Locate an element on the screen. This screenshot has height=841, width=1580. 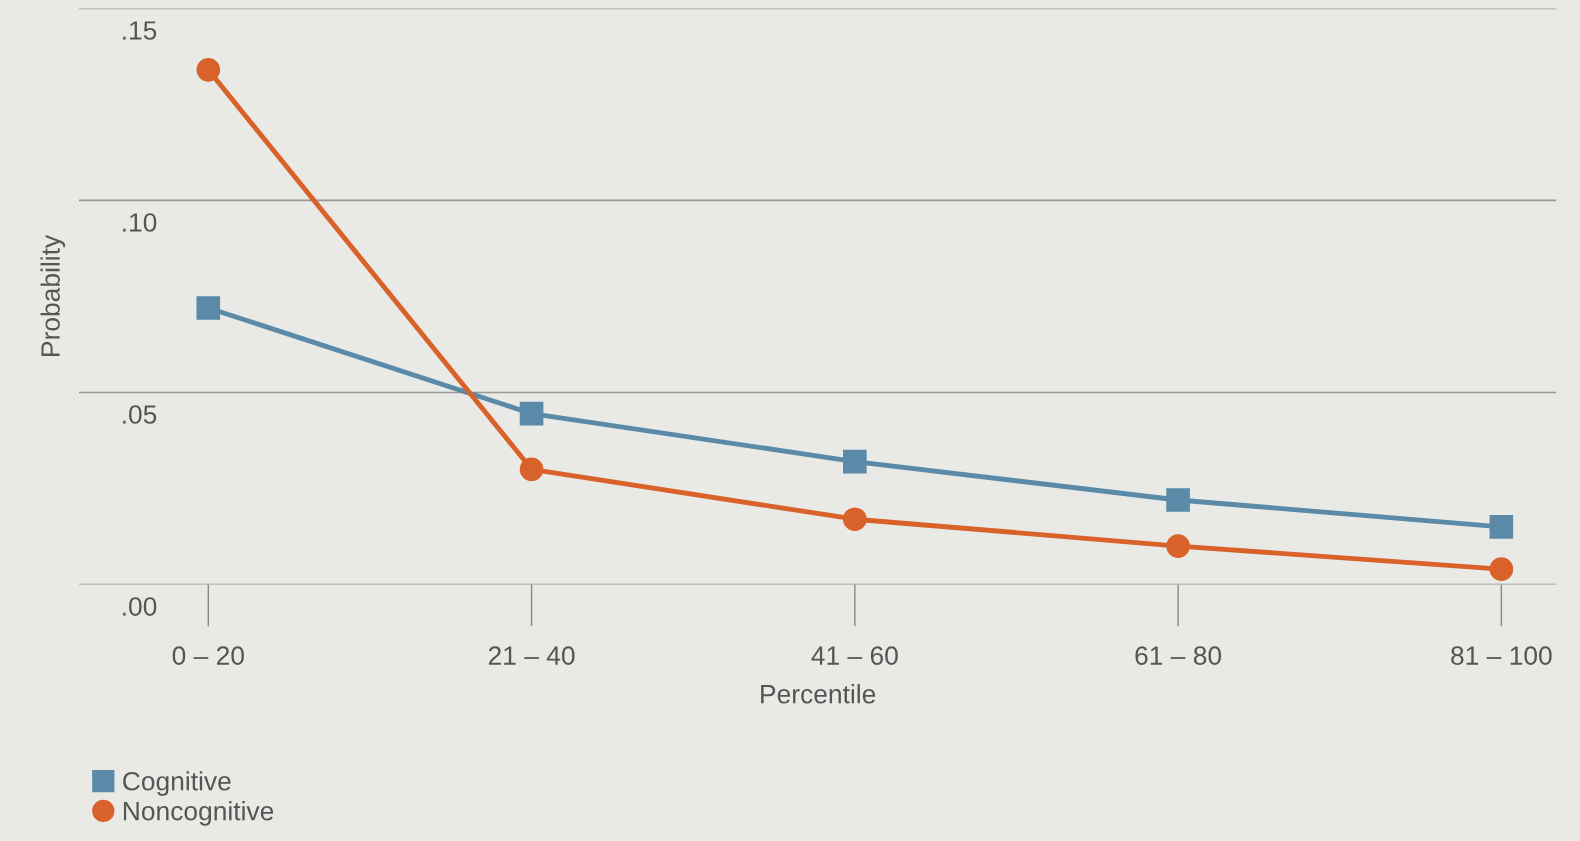
x-tick-label: 21 – 40 is located at coordinates (531, 655).